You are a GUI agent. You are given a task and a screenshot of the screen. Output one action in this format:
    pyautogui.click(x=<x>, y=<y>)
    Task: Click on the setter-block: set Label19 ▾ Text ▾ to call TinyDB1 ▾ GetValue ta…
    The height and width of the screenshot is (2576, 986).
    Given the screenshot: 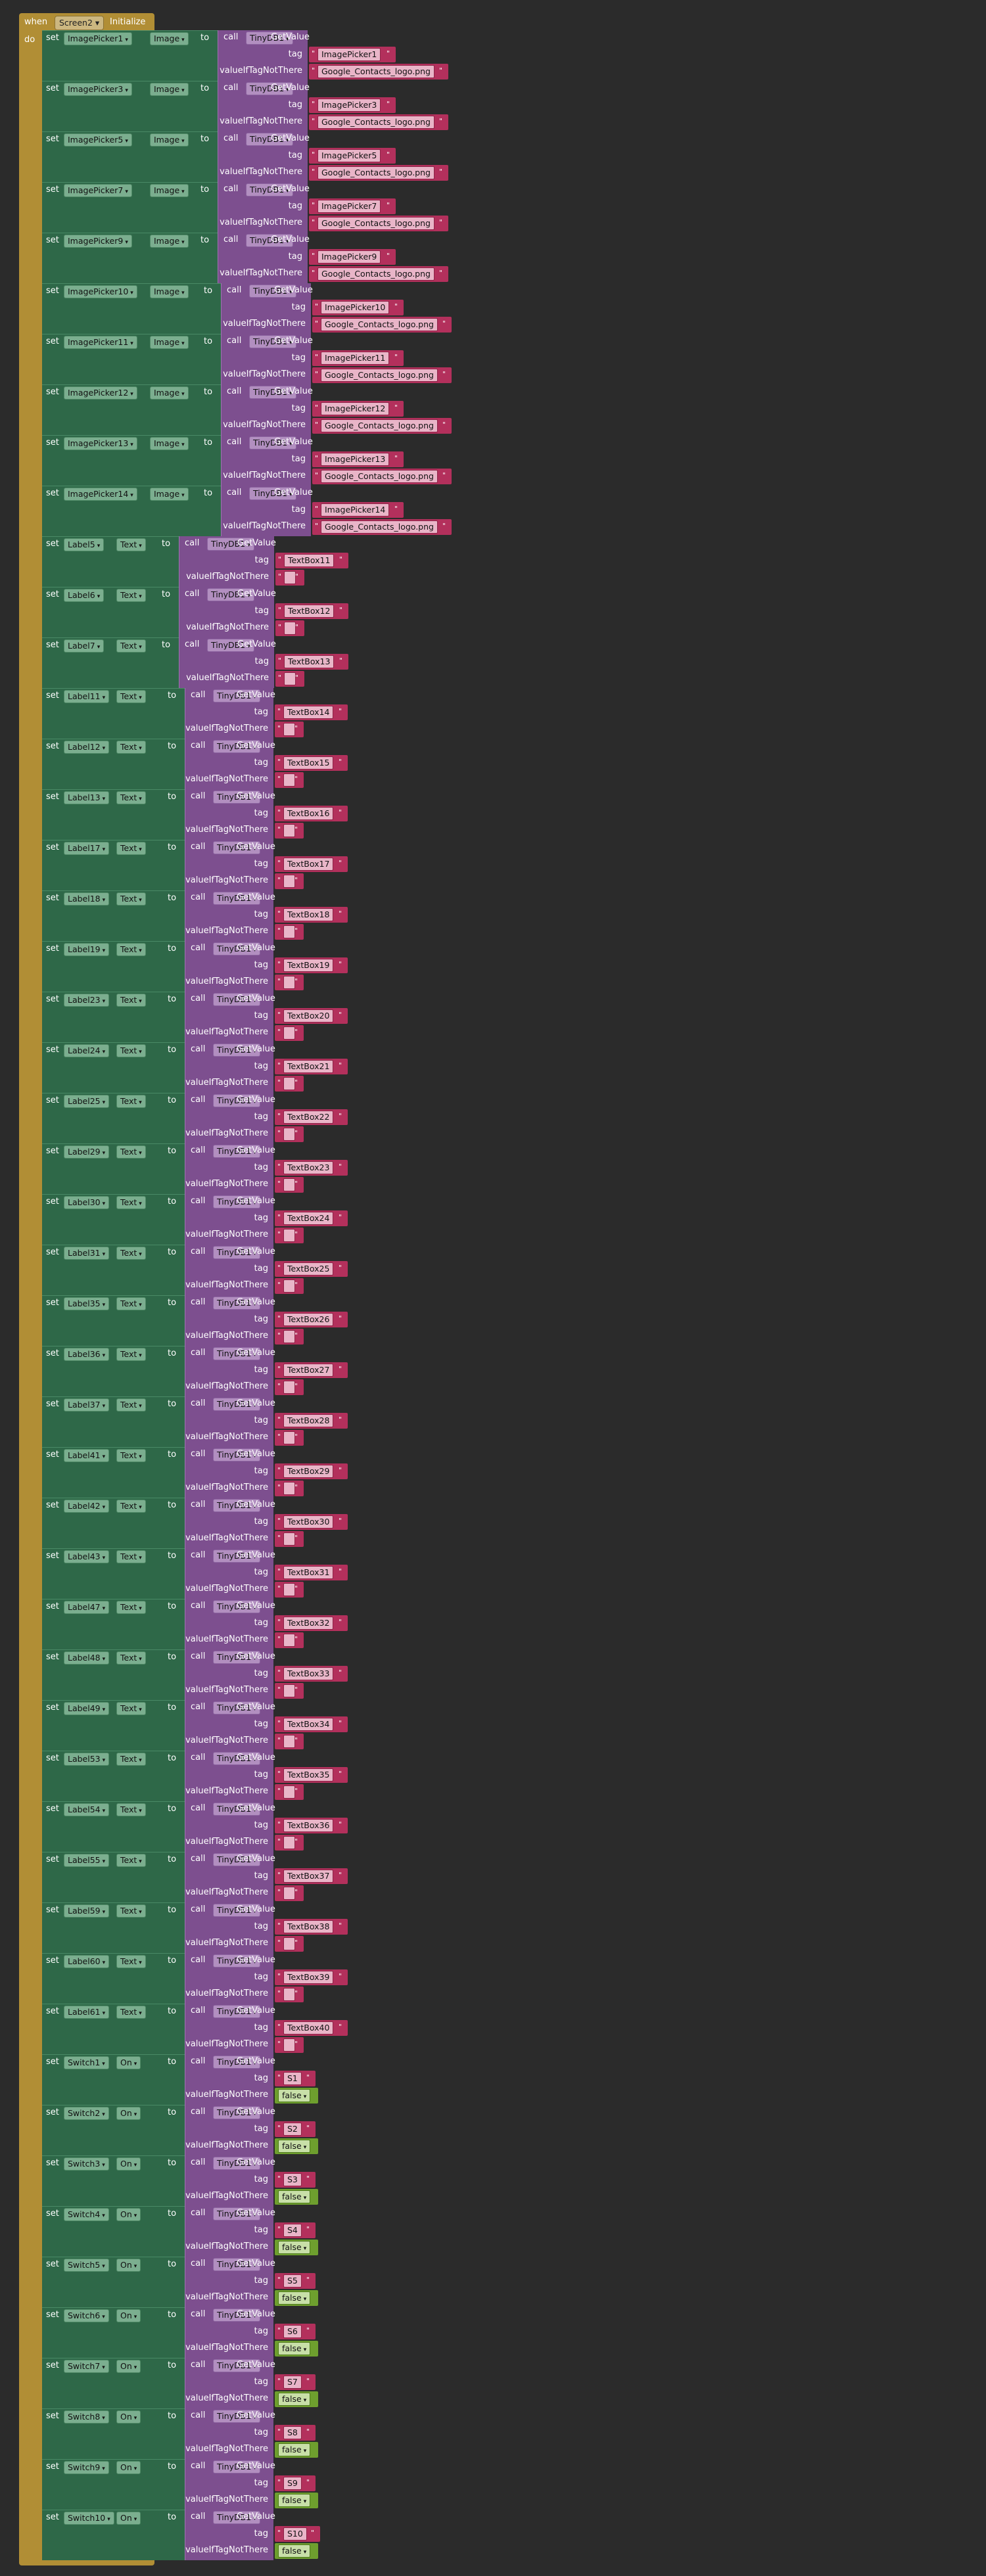 What is the action you would take?
    pyautogui.click(x=210, y=967)
    